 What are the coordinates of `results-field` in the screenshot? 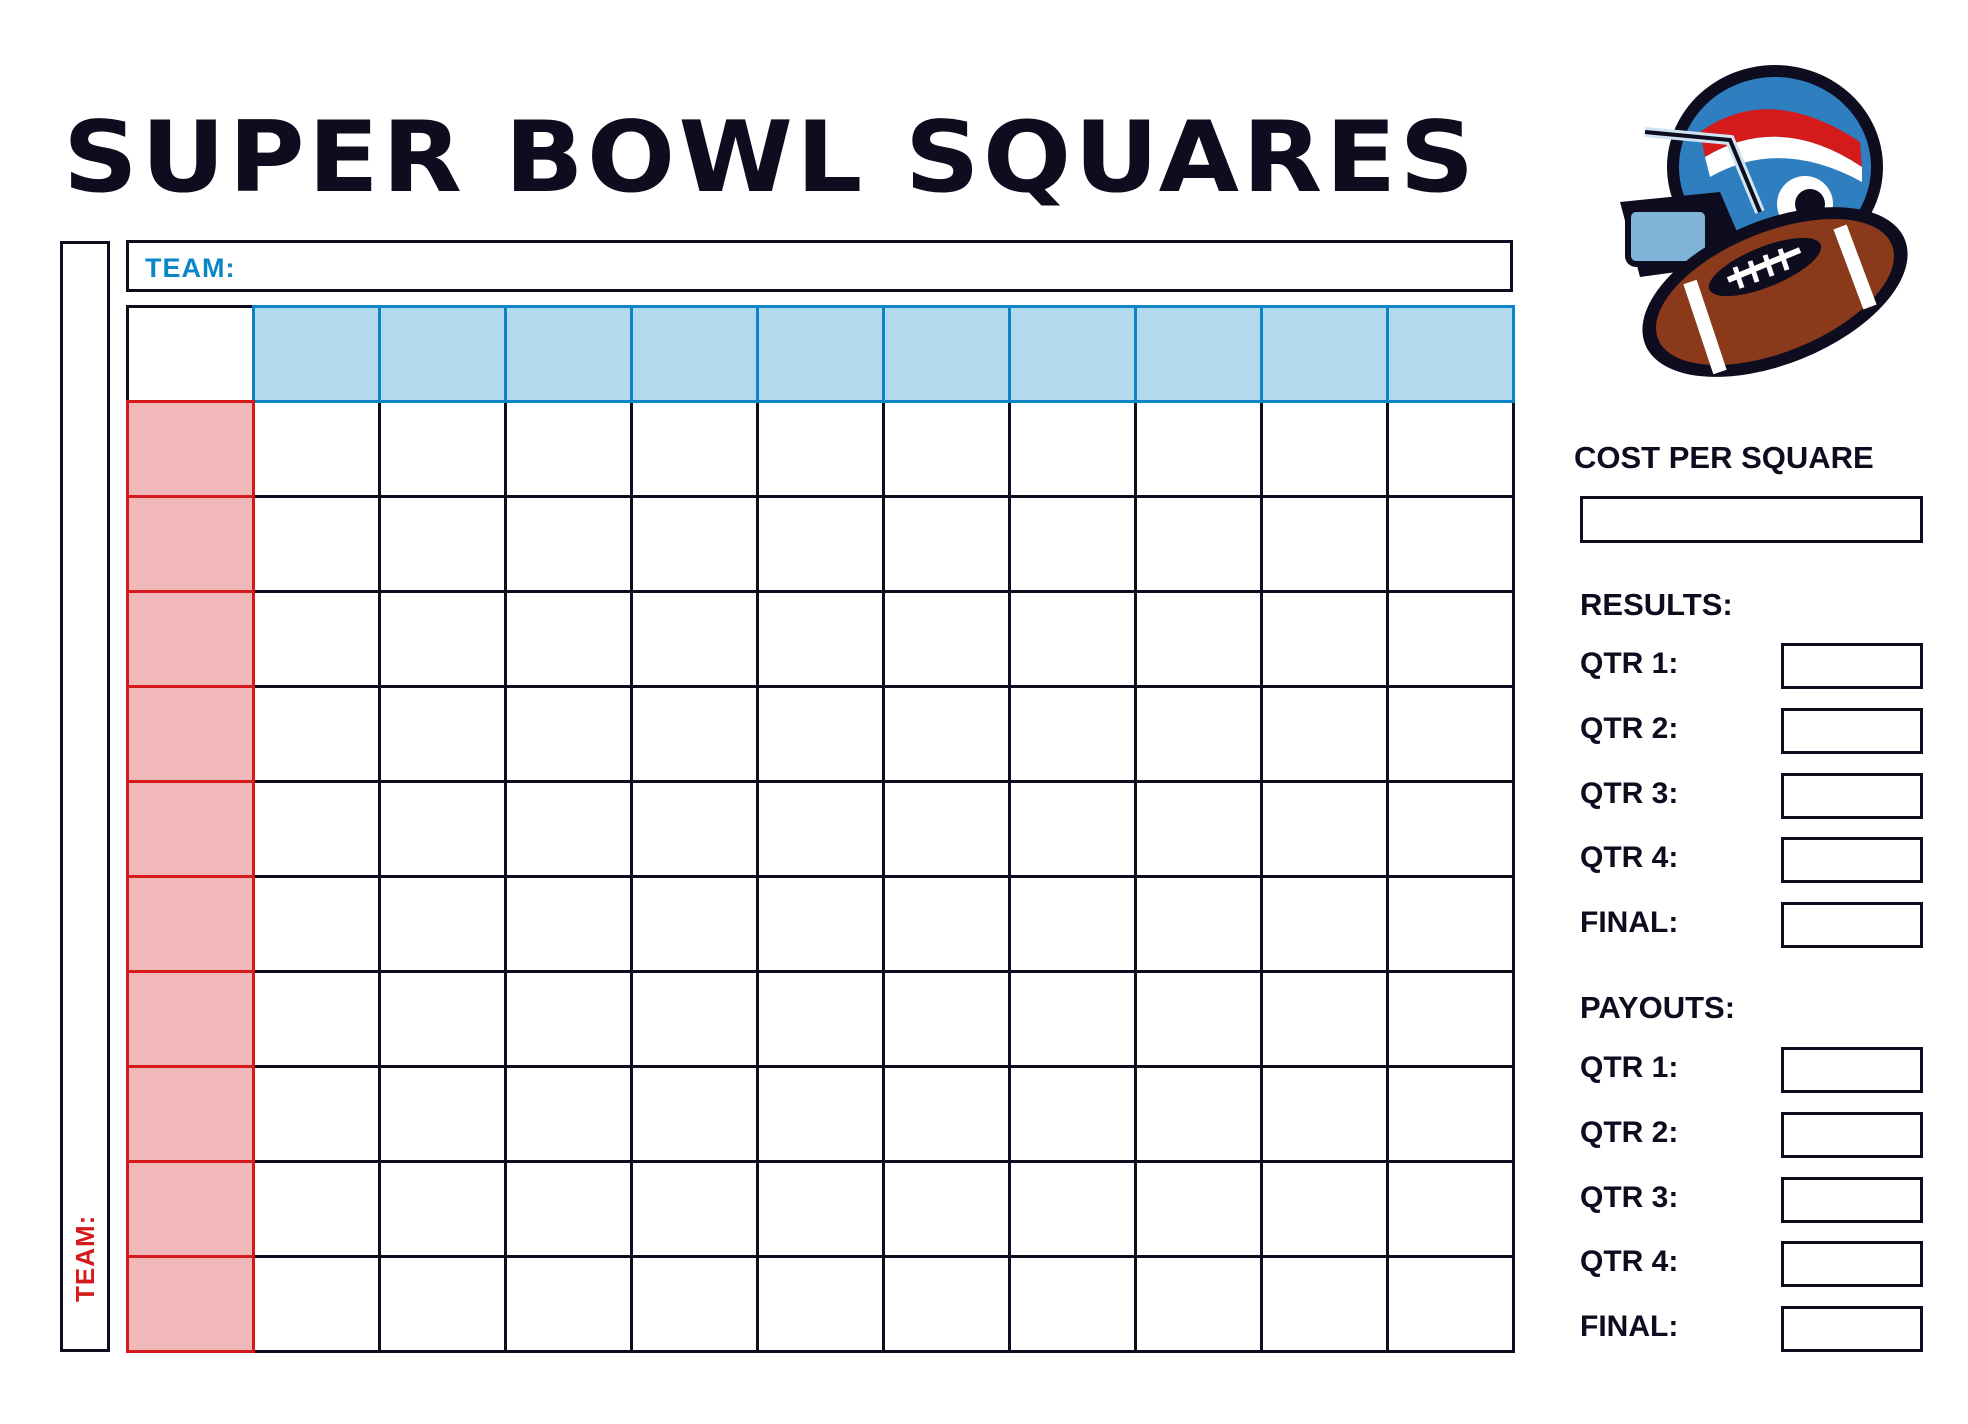 It's located at (1852, 860).